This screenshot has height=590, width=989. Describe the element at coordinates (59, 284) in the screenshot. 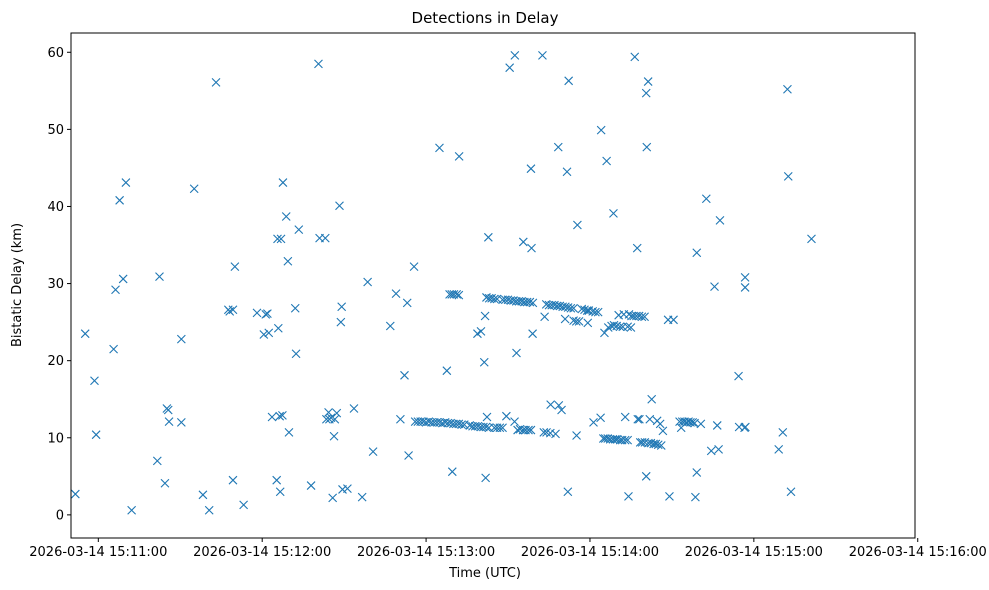

I see `y-axis: 0 10 20 30 40 50 60` at that location.